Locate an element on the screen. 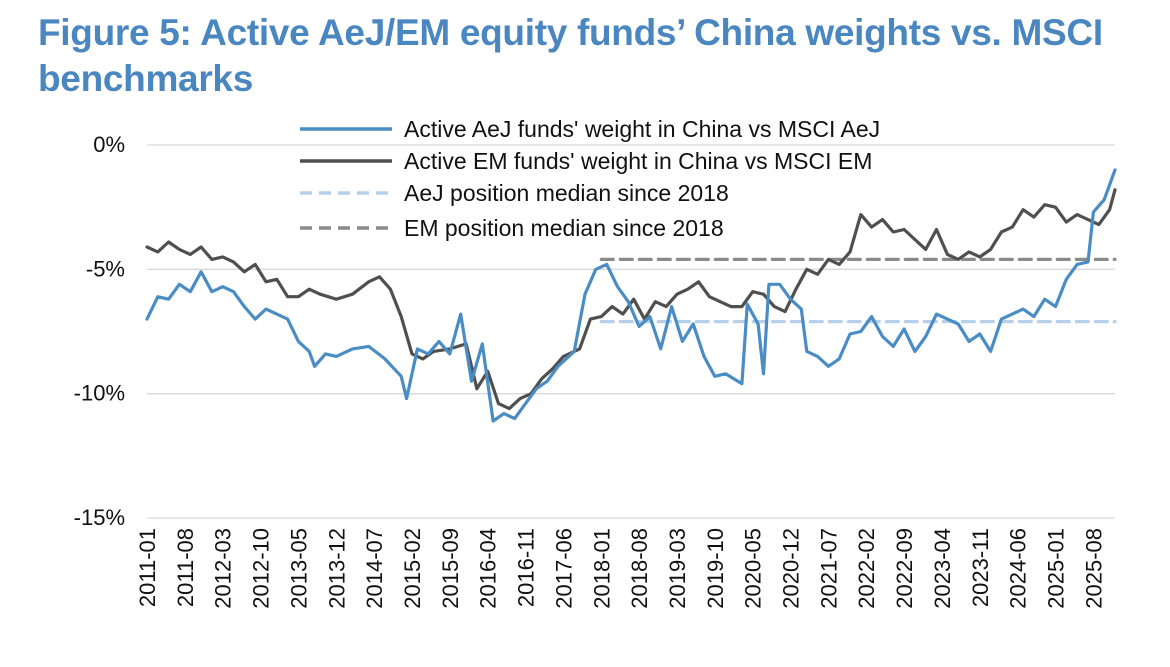 The width and height of the screenshot is (1170, 667). y-tick-label: 0% is located at coordinates (109, 144).